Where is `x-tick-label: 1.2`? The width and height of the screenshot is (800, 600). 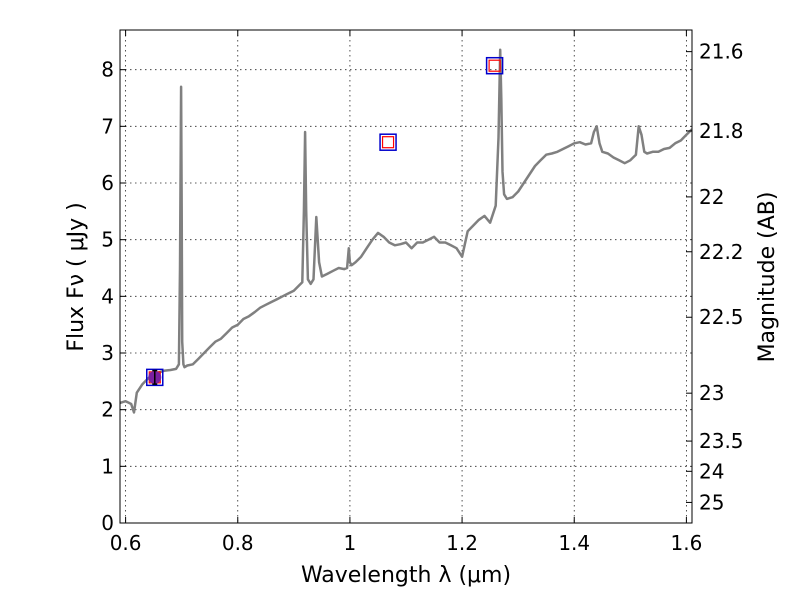
x-tick-label: 1.2 is located at coordinates (462, 543).